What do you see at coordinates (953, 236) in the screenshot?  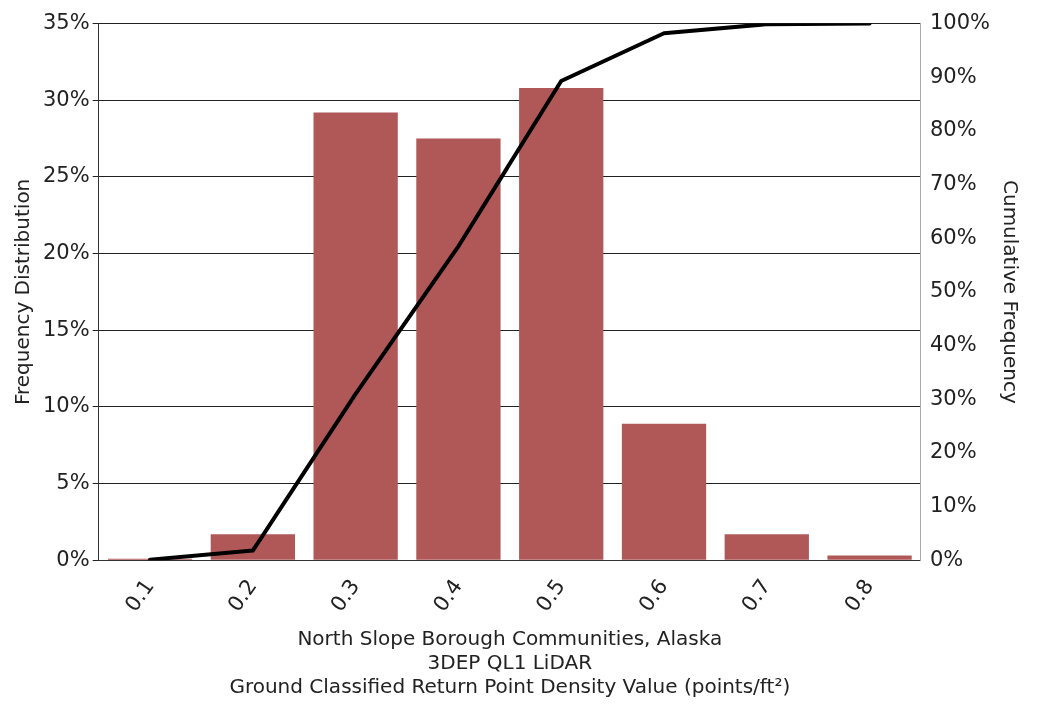 I see `y2-tick-label: 60%` at bounding box center [953, 236].